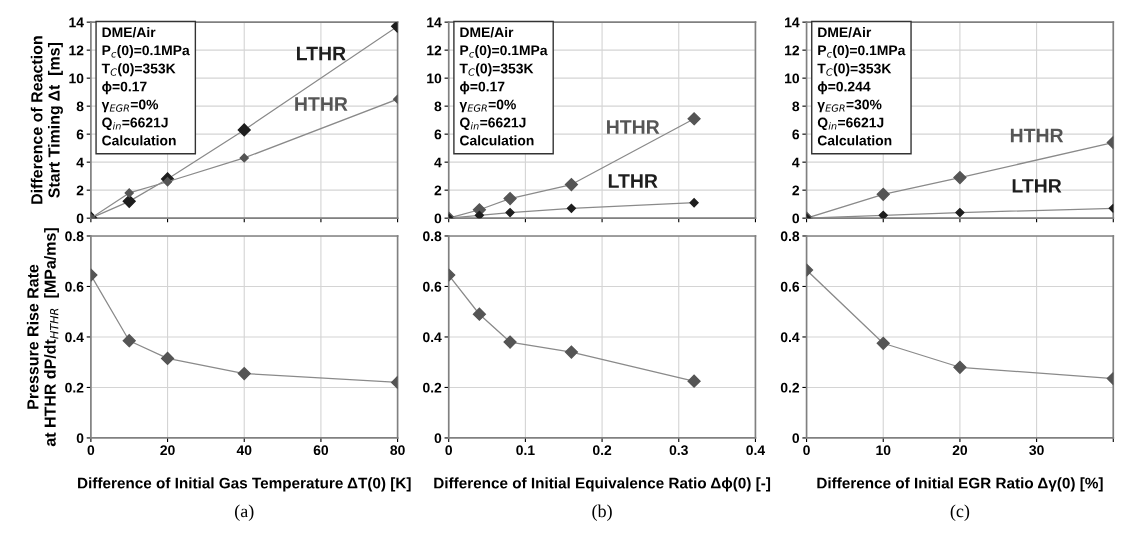 The height and width of the screenshot is (540, 1136). What do you see at coordinates (960, 512) in the screenshot?
I see `text: (c)` at bounding box center [960, 512].